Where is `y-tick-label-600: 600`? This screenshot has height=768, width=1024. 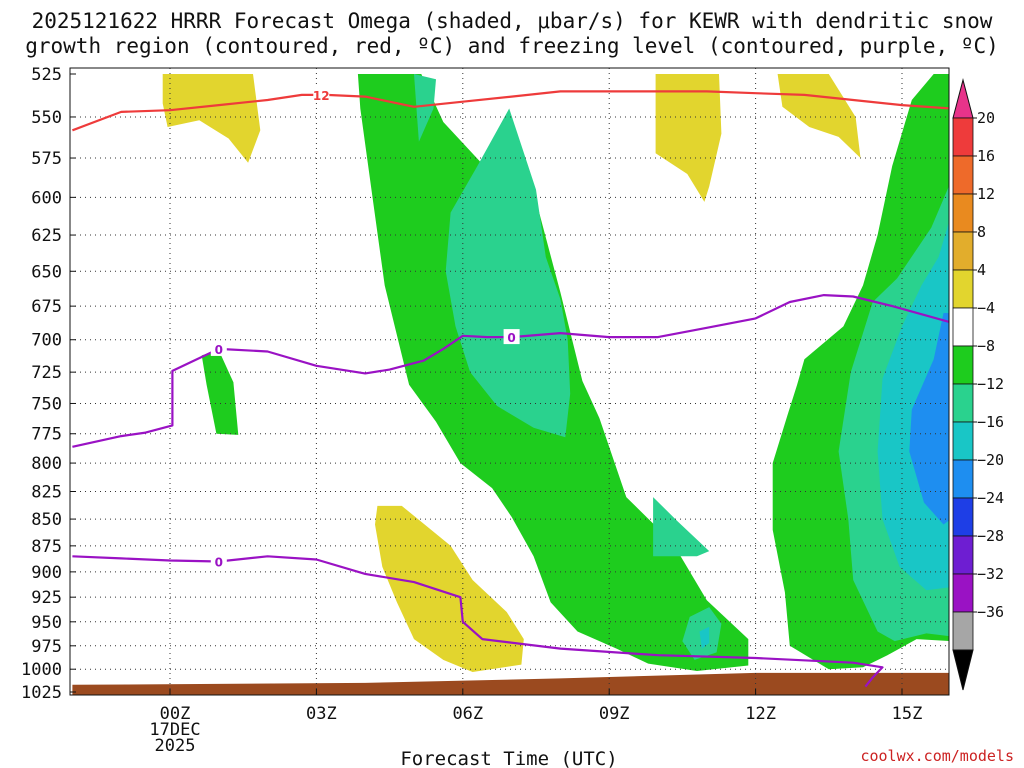 y-tick-label-600: 600 is located at coordinates (46, 198).